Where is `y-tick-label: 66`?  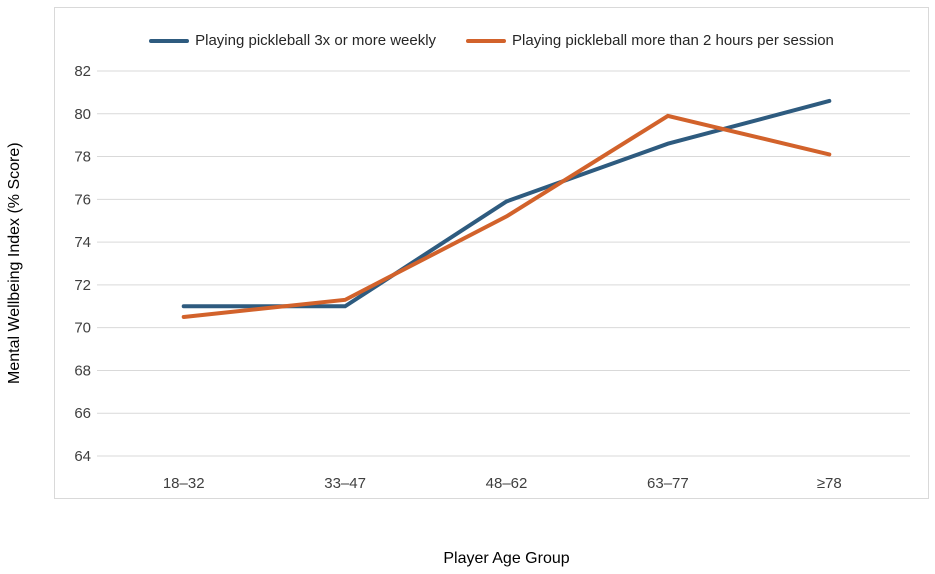
y-tick-label: 66 is located at coordinates (82, 413).